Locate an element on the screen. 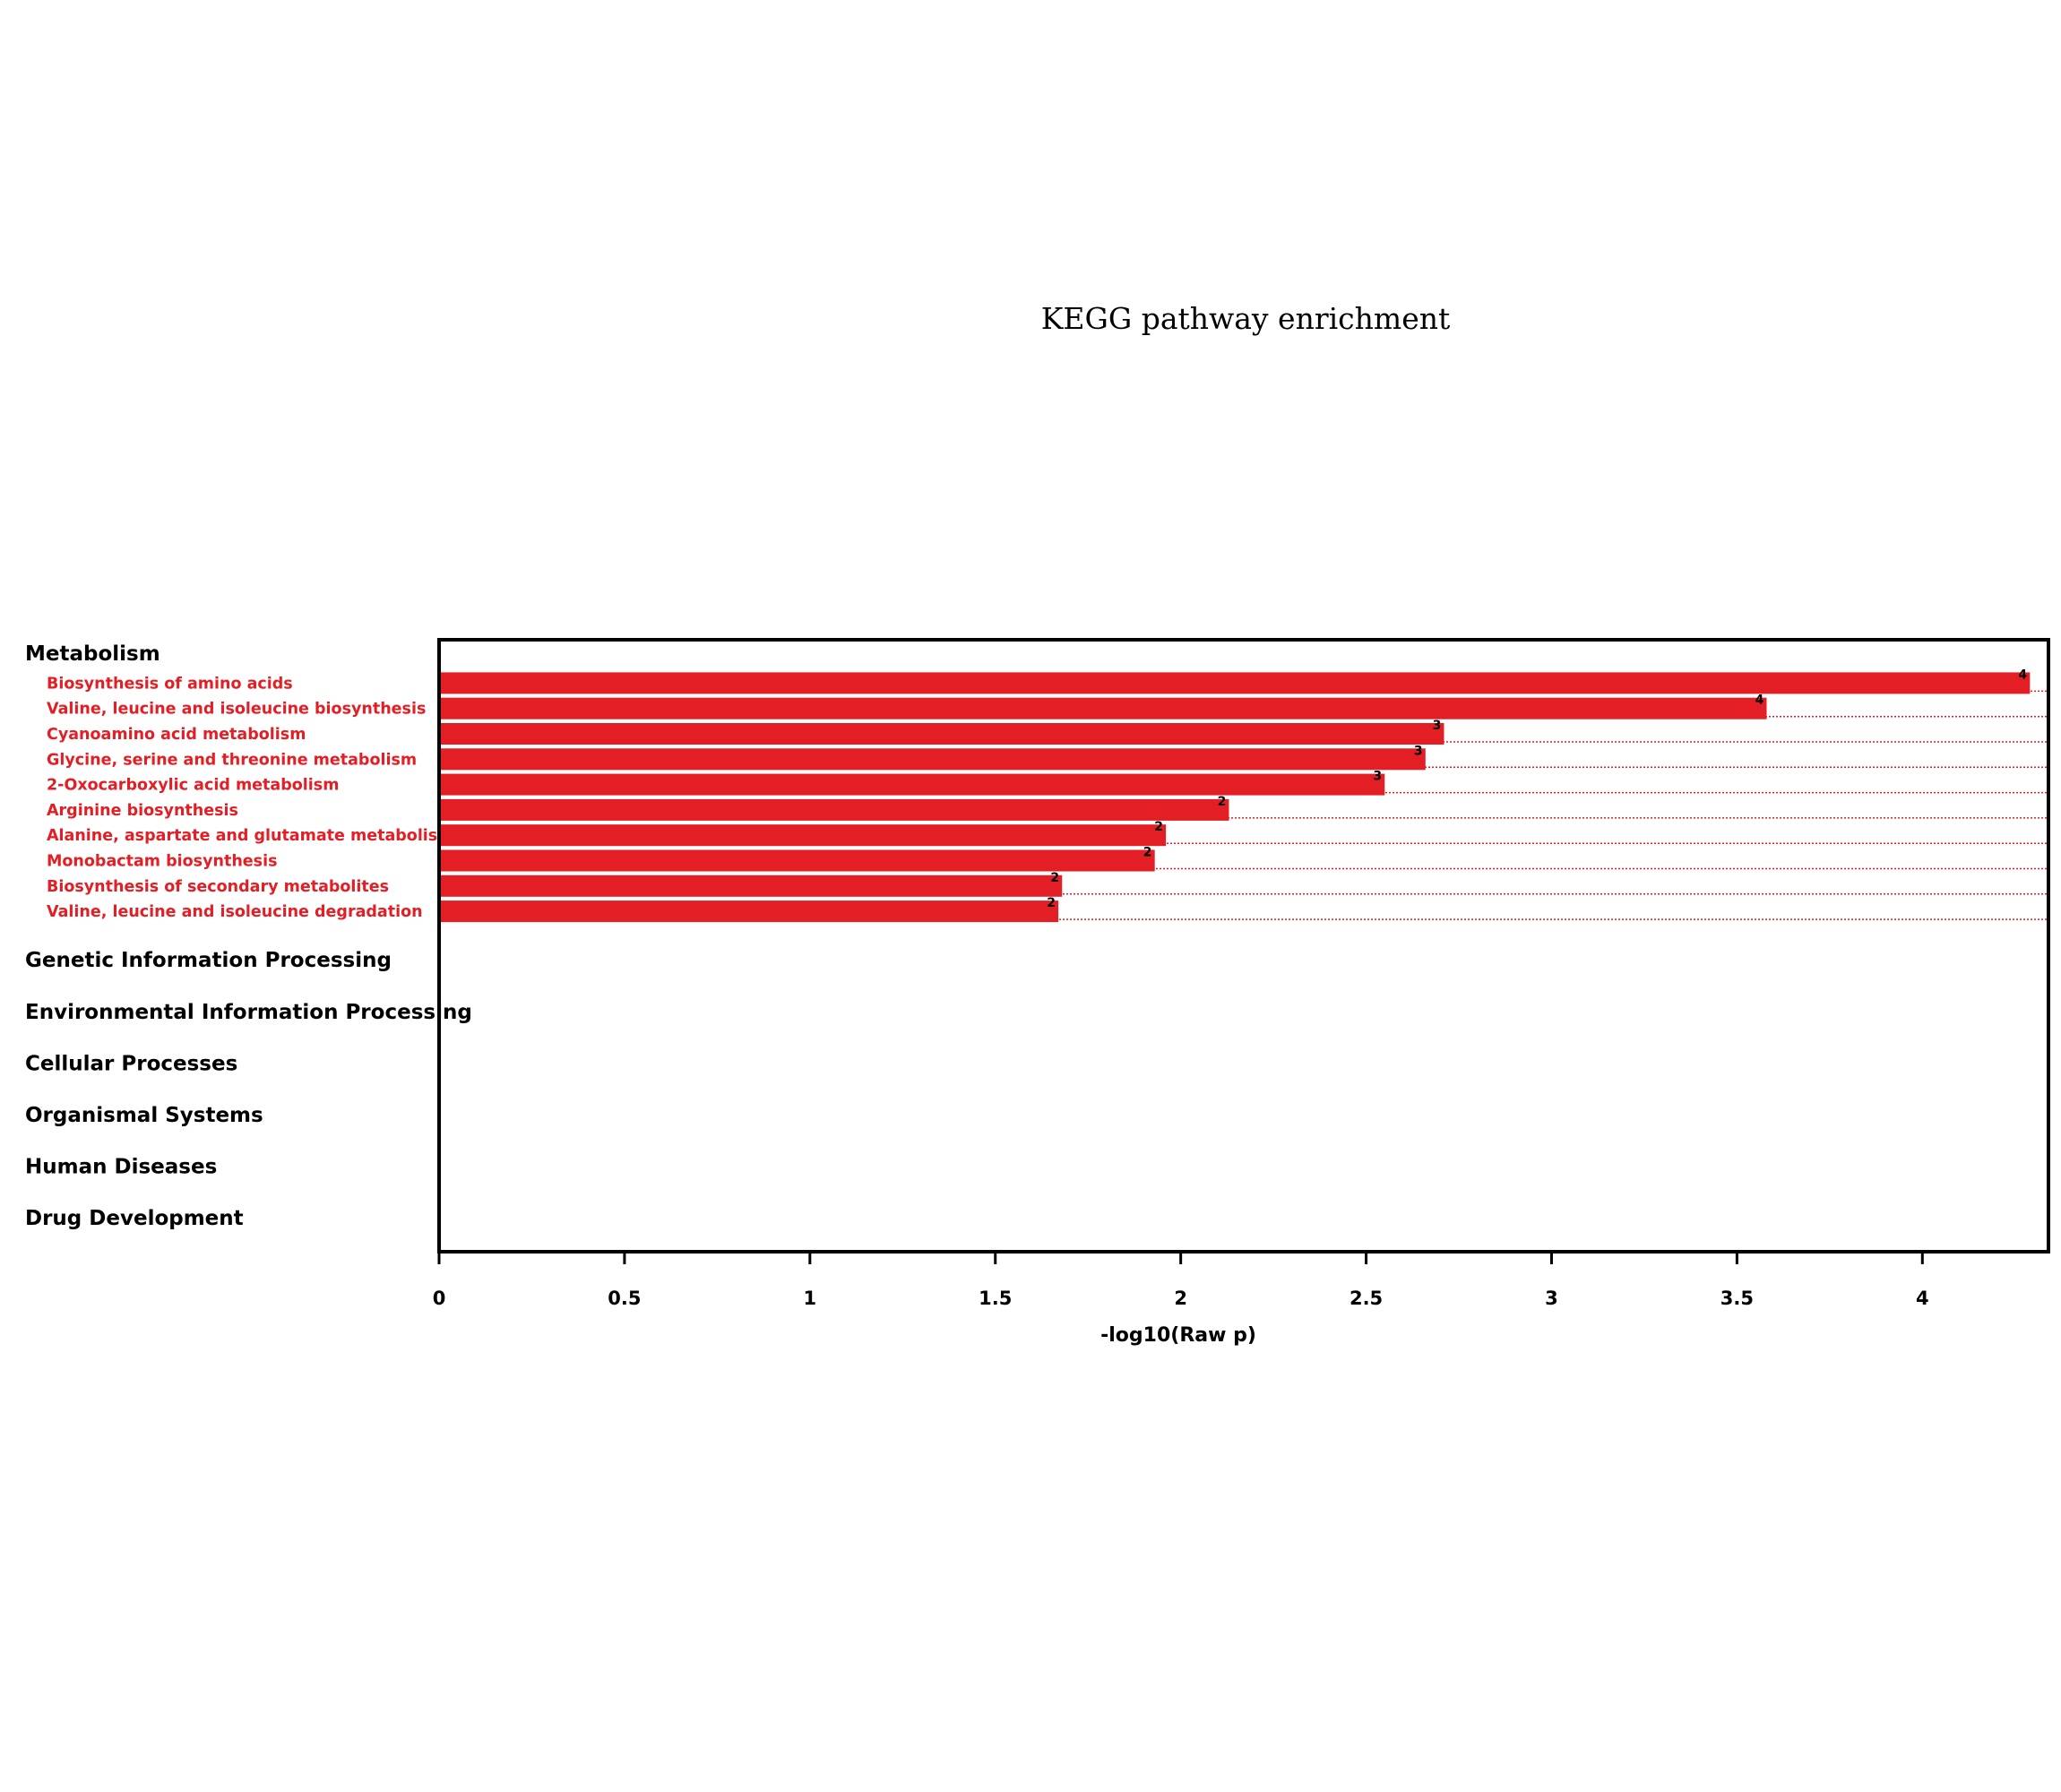 Image resolution: width=2061 pixels, height=1792 pixels. pathway-label: Arginine biosynthesis is located at coordinates (142, 811).